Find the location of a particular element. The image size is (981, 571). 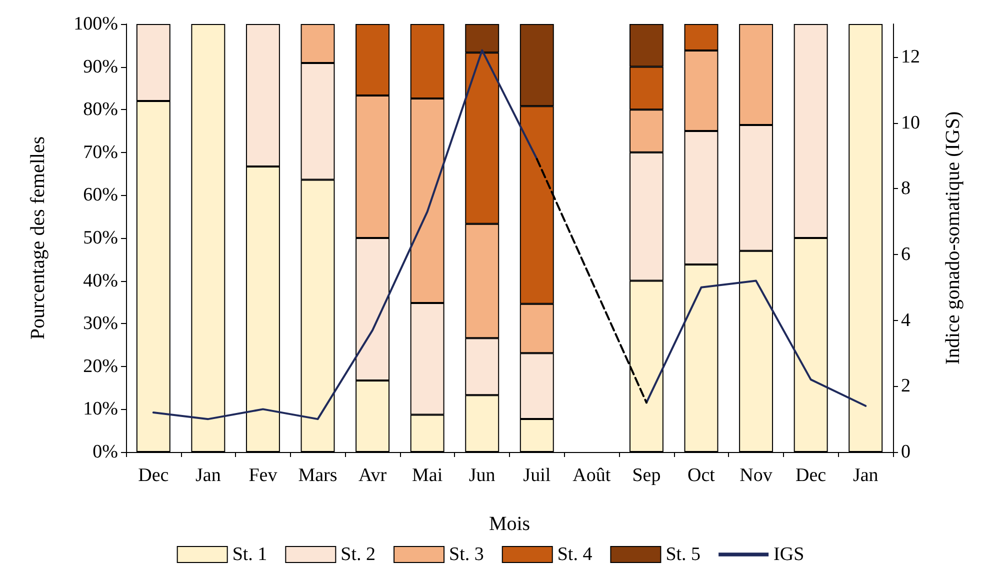

y-tick-label: 80% is located at coordinates (100, 109).